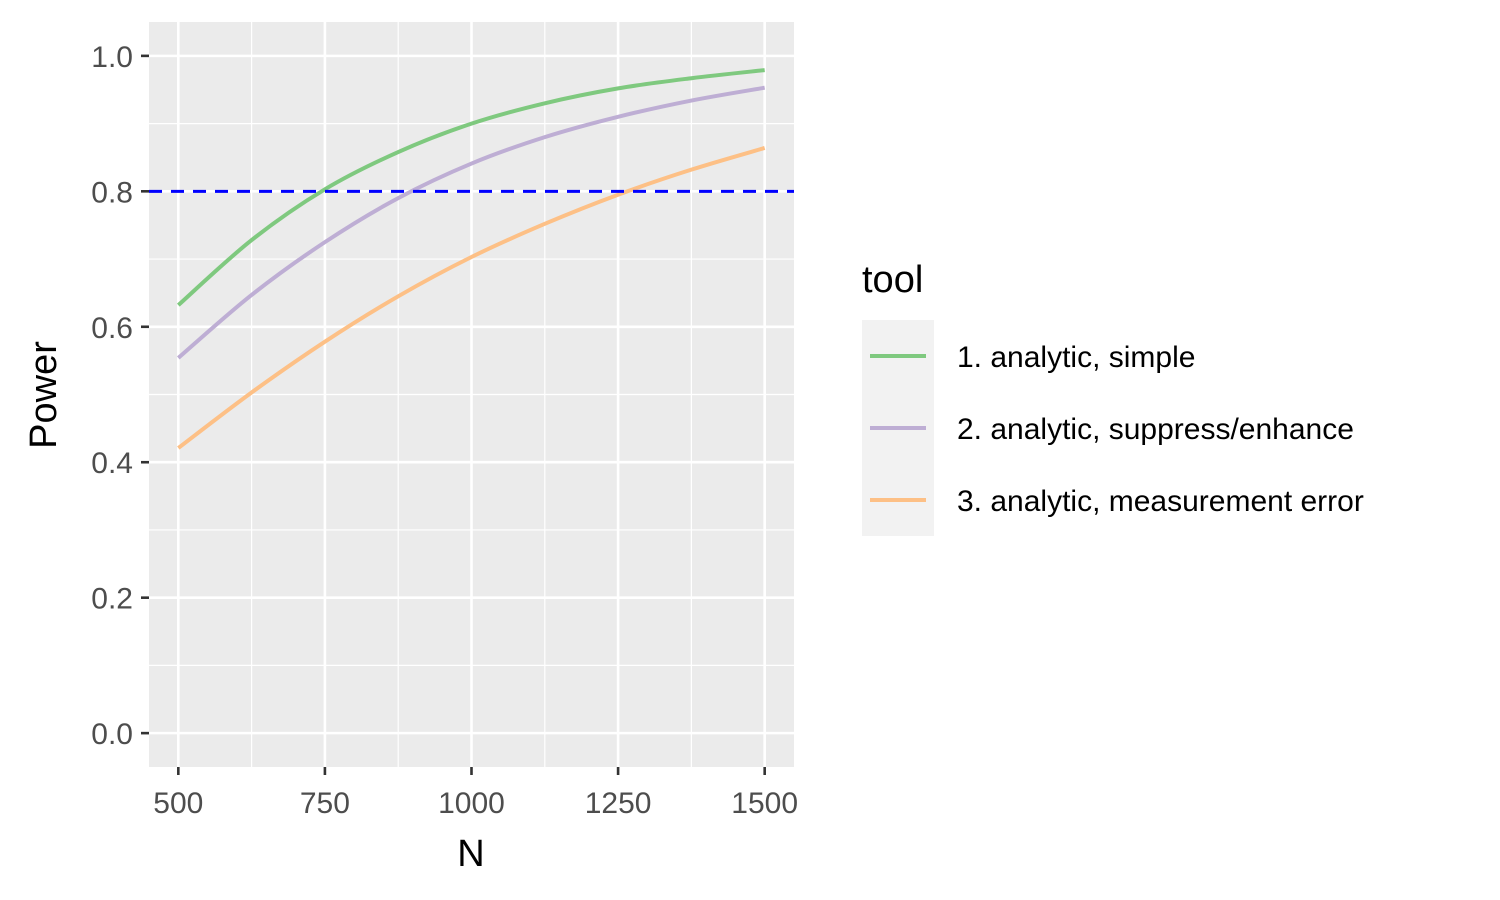  I want to click on y-tick-label: 0.6, so click(112, 328).